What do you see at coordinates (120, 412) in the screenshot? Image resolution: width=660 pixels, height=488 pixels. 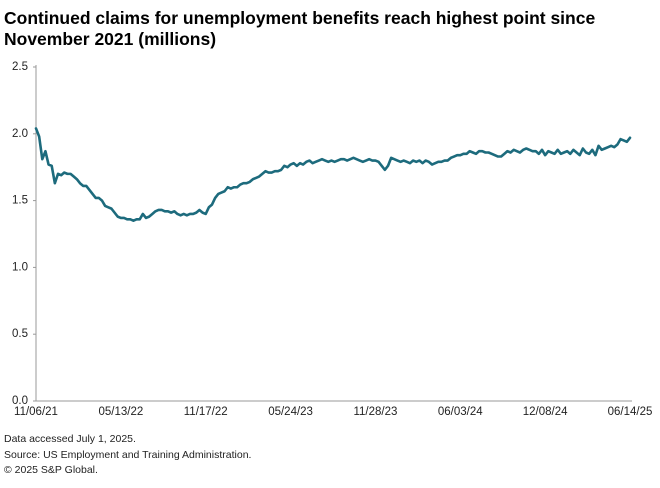 I see `x-tick-label: 05/13/22` at bounding box center [120, 412].